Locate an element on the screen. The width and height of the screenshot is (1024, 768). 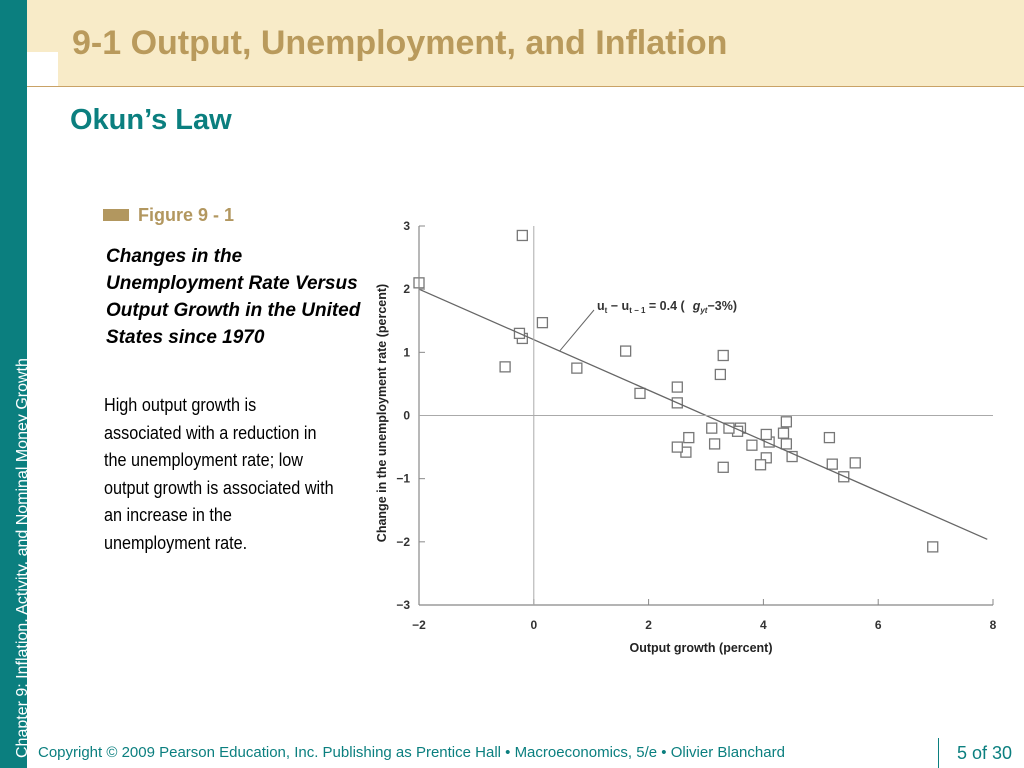
title-band is located at coordinates (541, 43).